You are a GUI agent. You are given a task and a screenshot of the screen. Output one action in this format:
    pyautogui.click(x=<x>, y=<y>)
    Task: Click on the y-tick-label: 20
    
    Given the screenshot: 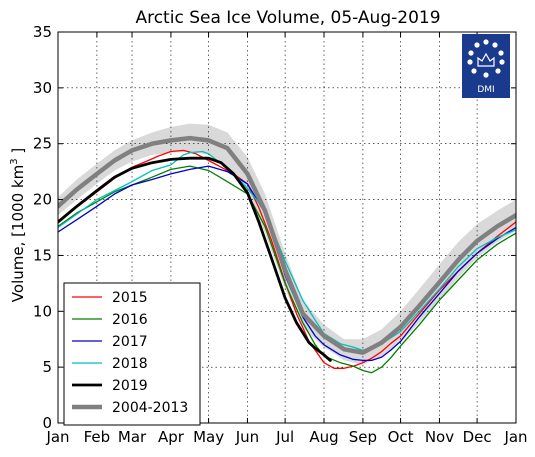 What is the action you would take?
    pyautogui.click(x=42, y=200)
    